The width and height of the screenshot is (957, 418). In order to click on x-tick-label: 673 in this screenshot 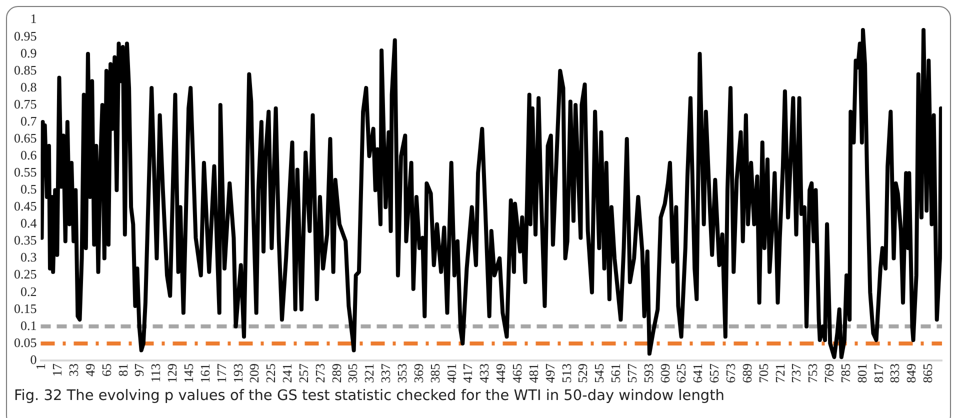, I will do `click(730, 373)`.